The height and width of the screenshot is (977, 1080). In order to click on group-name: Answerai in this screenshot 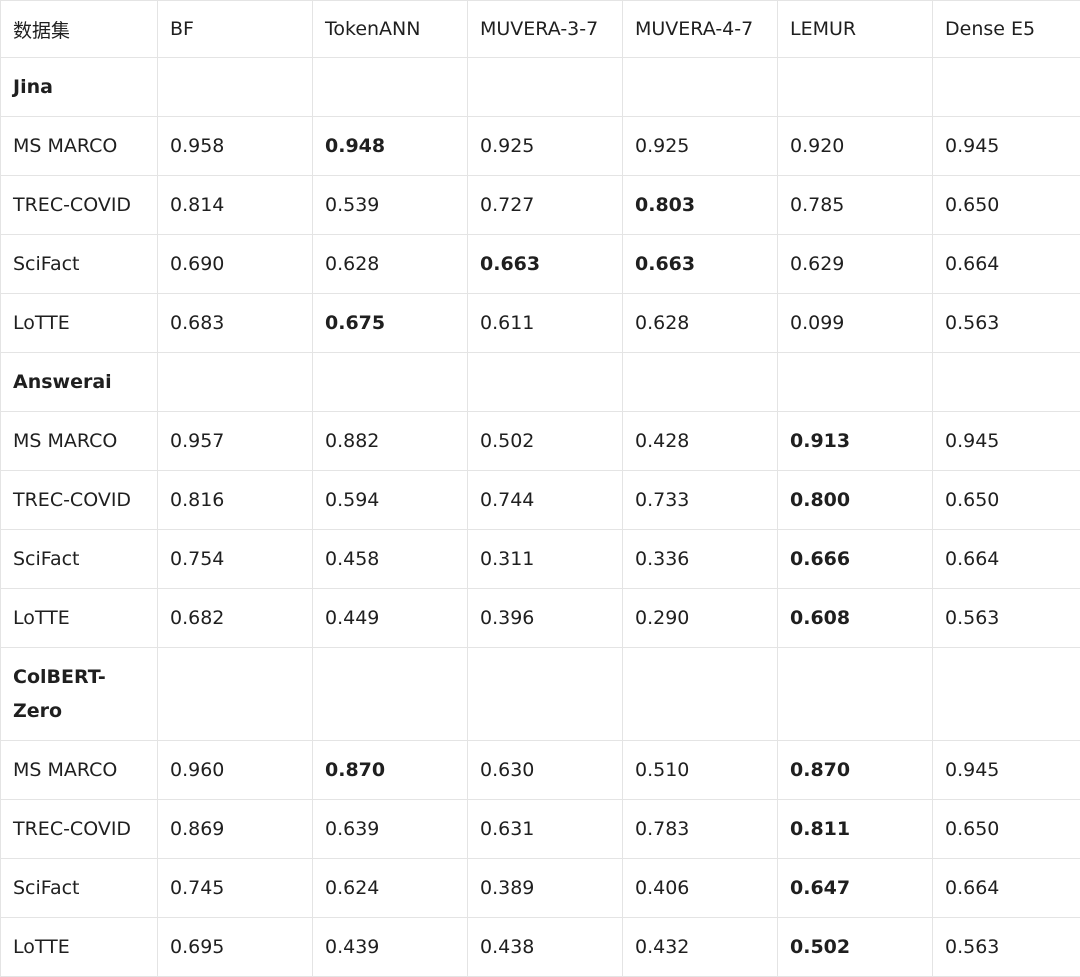, I will do `click(79, 382)`.